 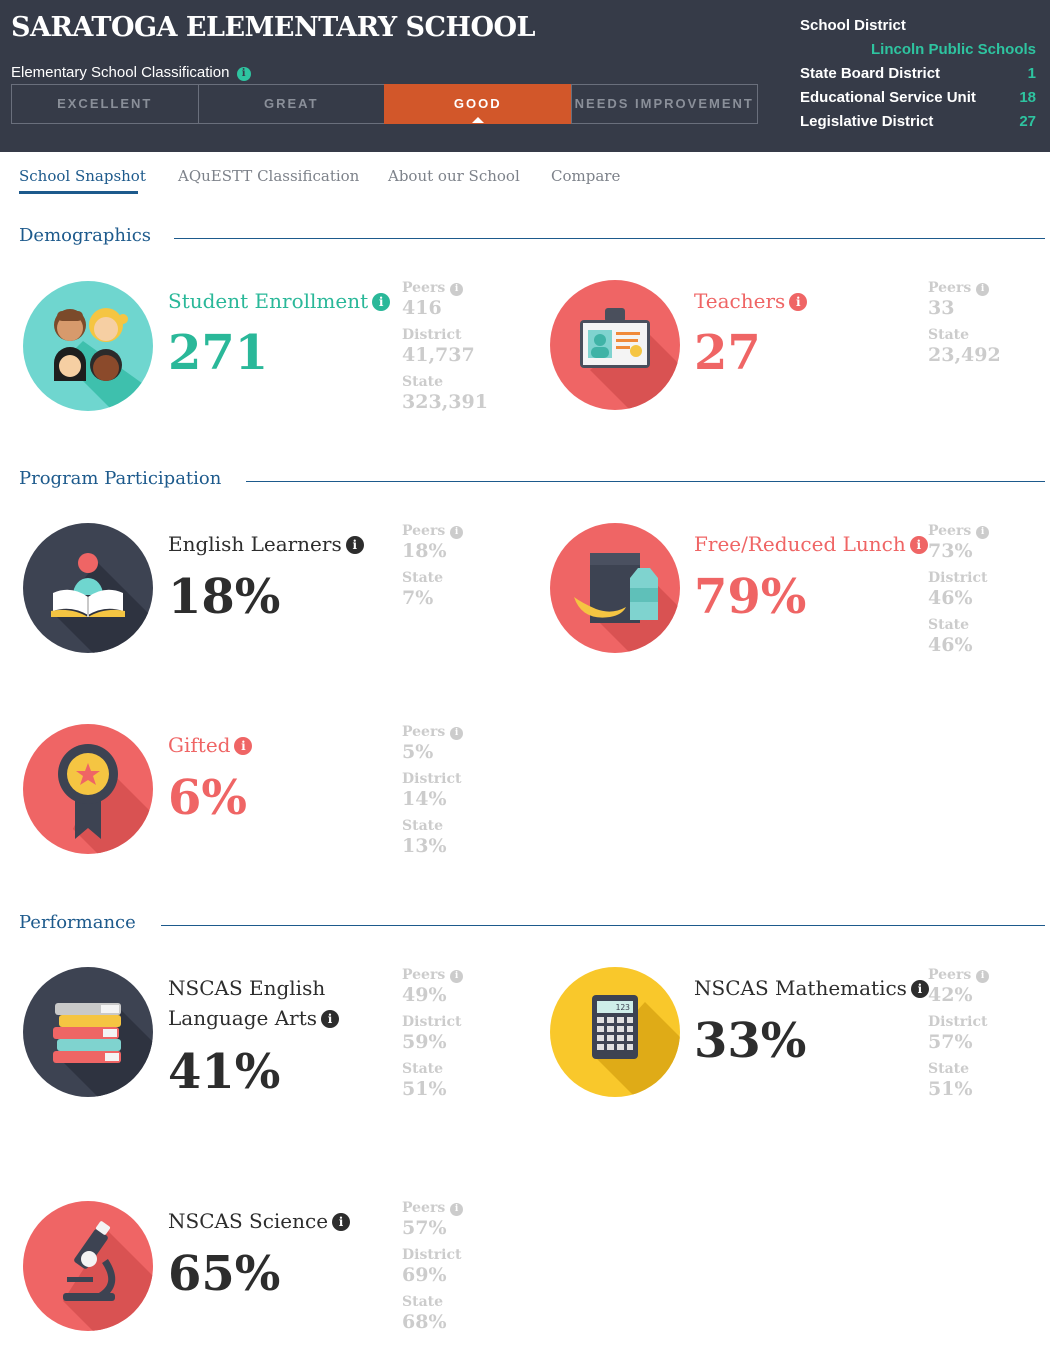 I want to click on english-learners-state-value: 7%, so click(x=418, y=598).